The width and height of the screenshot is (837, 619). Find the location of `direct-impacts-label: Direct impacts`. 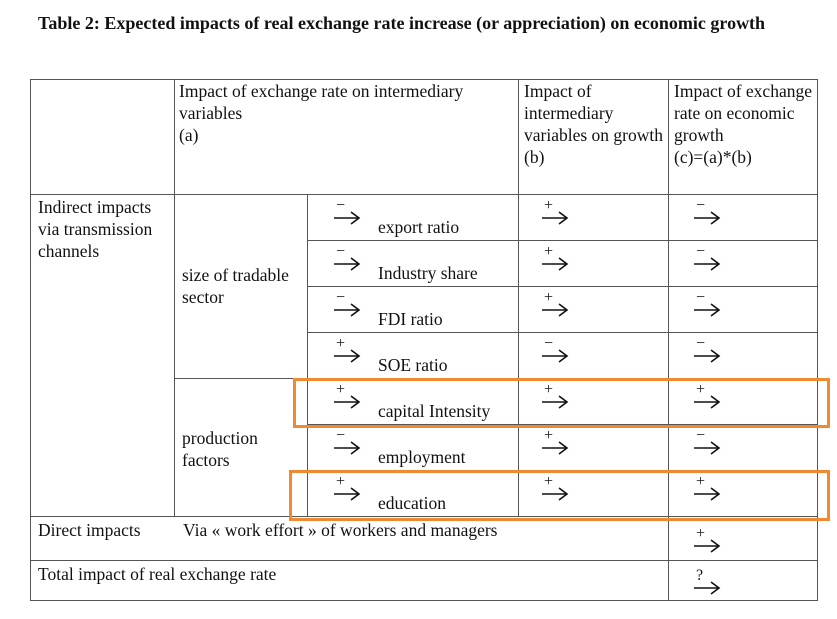

direct-impacts-label: Direct impacts is located at coordinates (89, 530).